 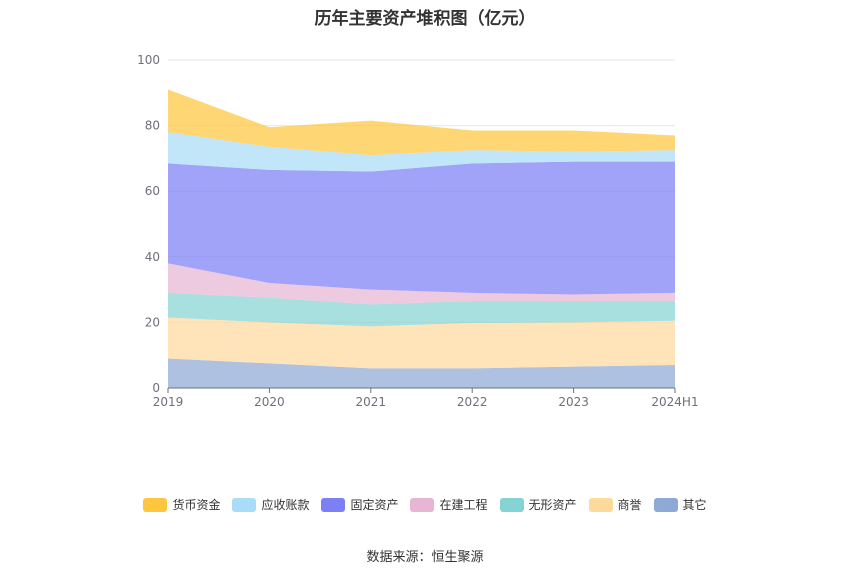 What do you see at coordinates (472, 402) in the screenshot?
I see `x-tick-label: 2022` at bounding box center [472, 402].